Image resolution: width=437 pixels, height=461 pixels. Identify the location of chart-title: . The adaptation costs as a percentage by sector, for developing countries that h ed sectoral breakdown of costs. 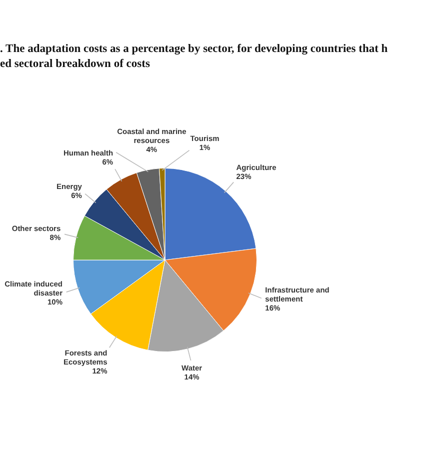
(194, 57).